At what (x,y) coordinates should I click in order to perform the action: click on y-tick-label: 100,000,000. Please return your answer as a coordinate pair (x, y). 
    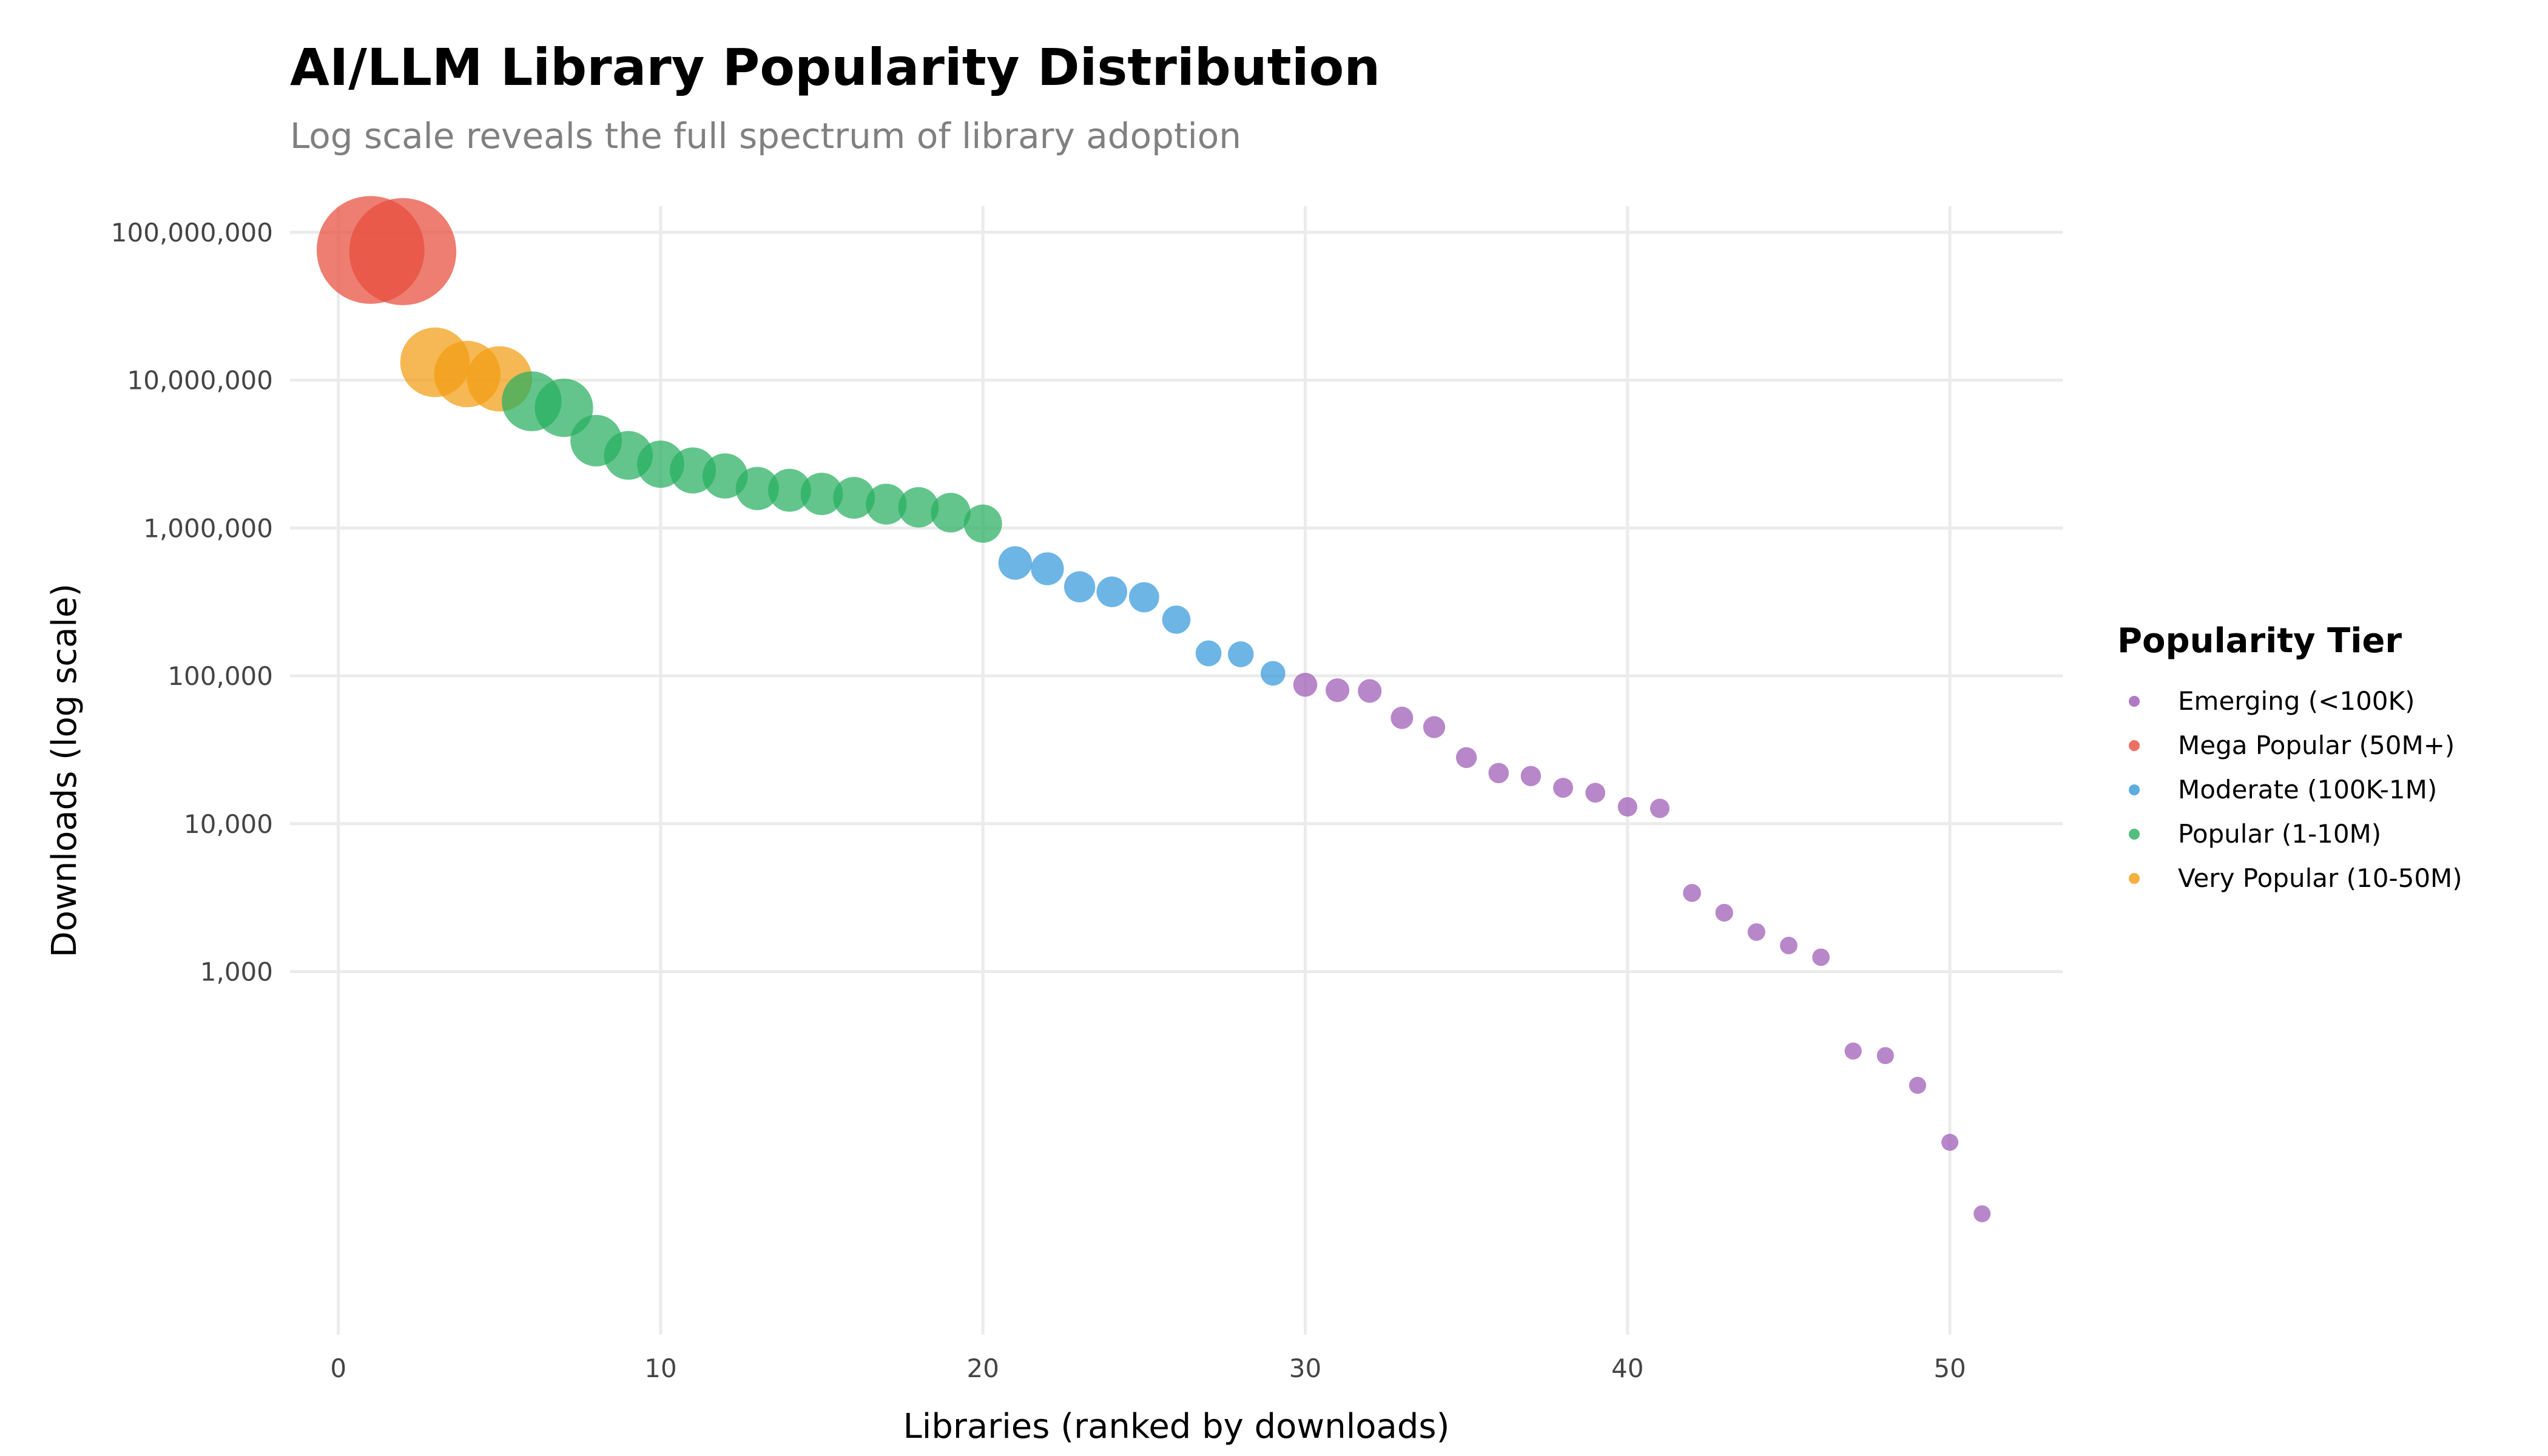
    Looking at the image, I should click on (192, 233).